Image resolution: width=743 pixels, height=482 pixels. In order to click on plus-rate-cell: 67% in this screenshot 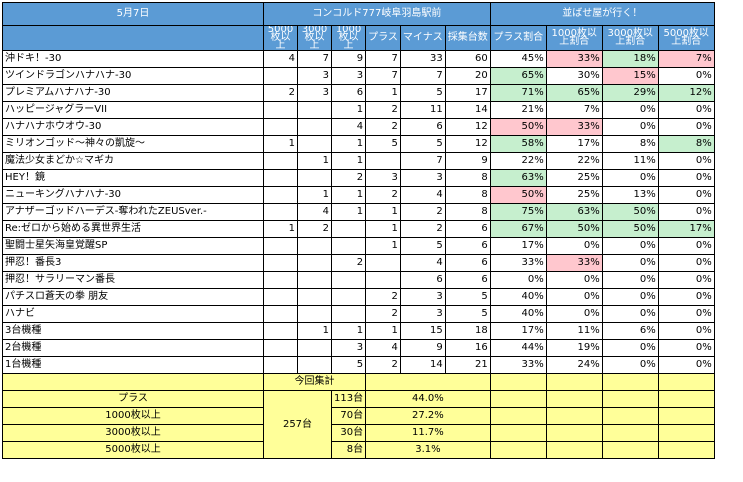, I will do `click(518, 229)`.